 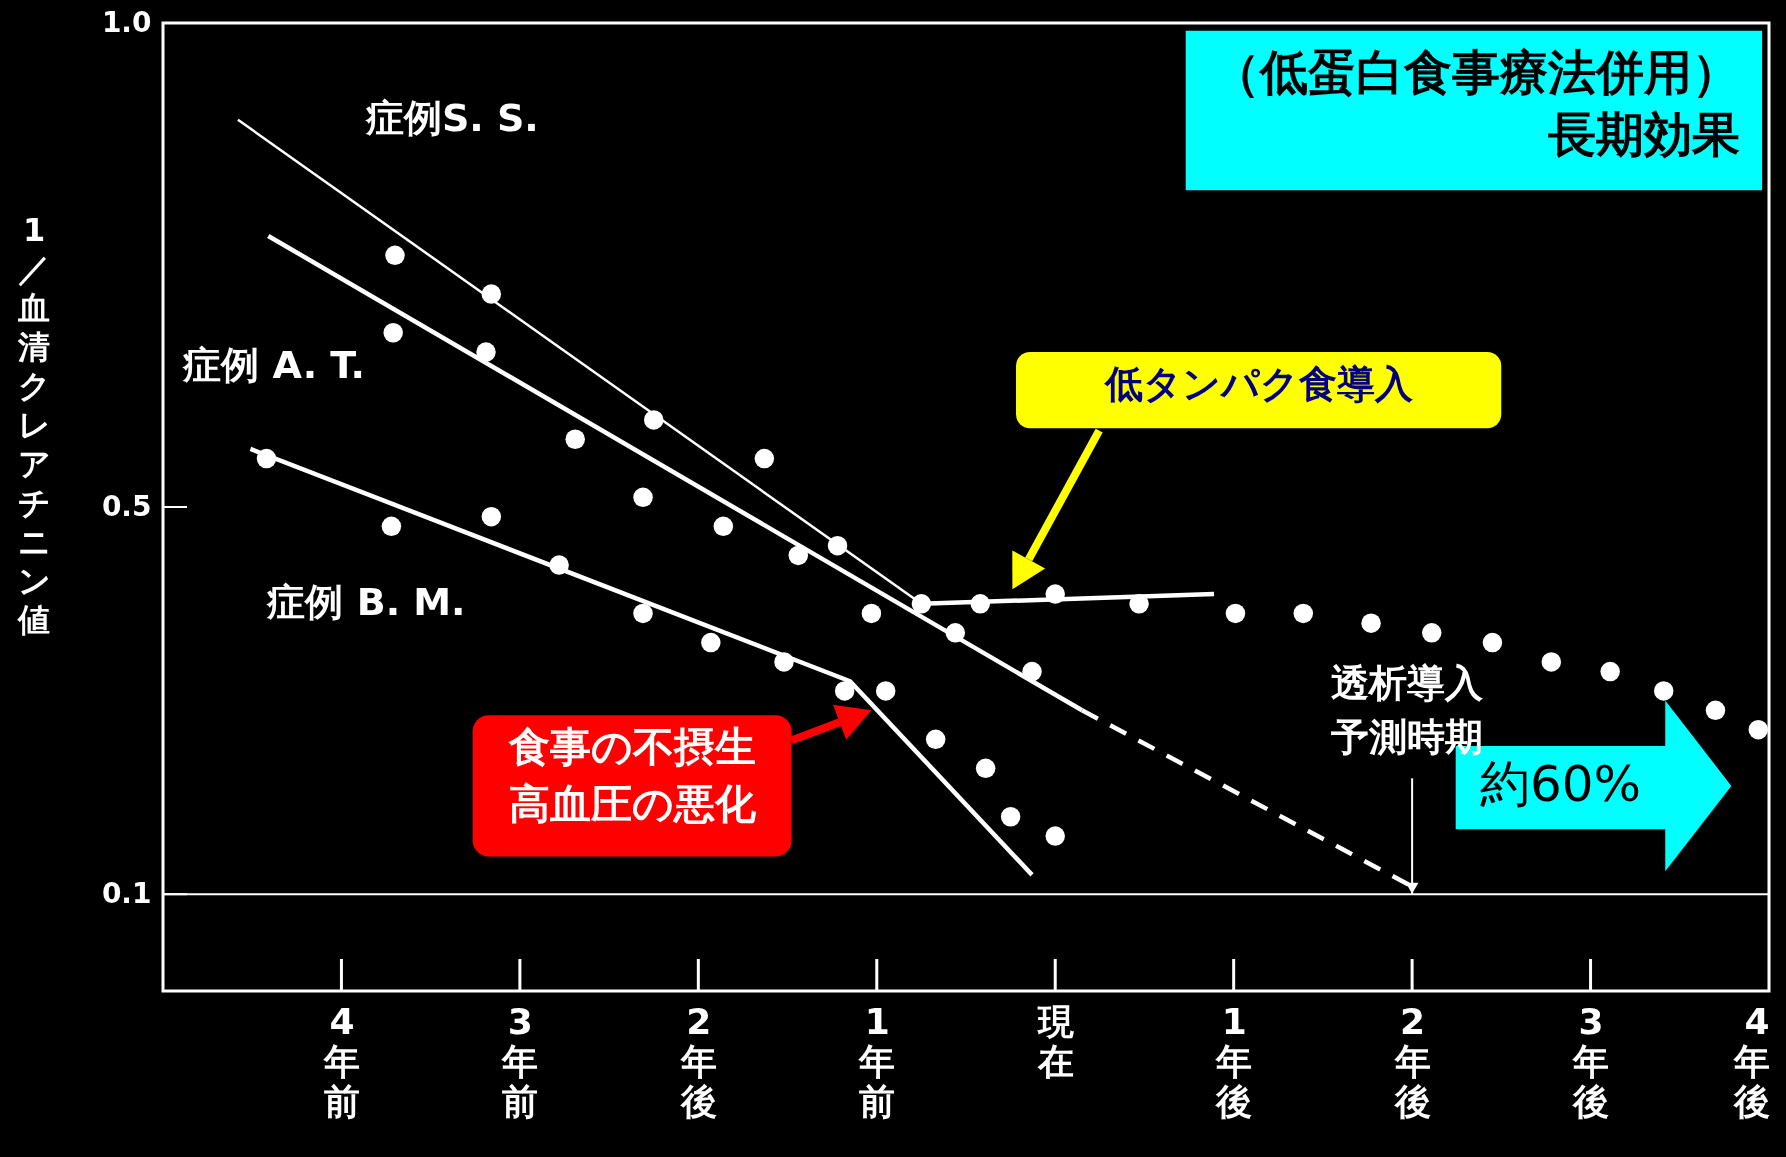 I want to click on x-tick-label: 3年前, so click(x=520, y=1061).